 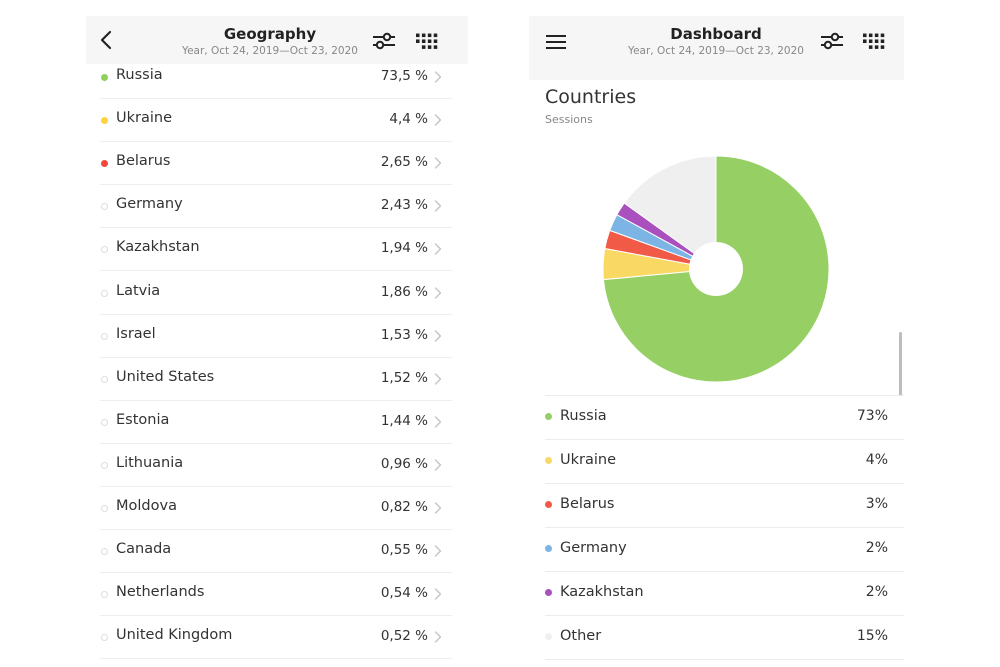 I want to click on list-item: Russia 73,5 %, so click(x=269, y=77).